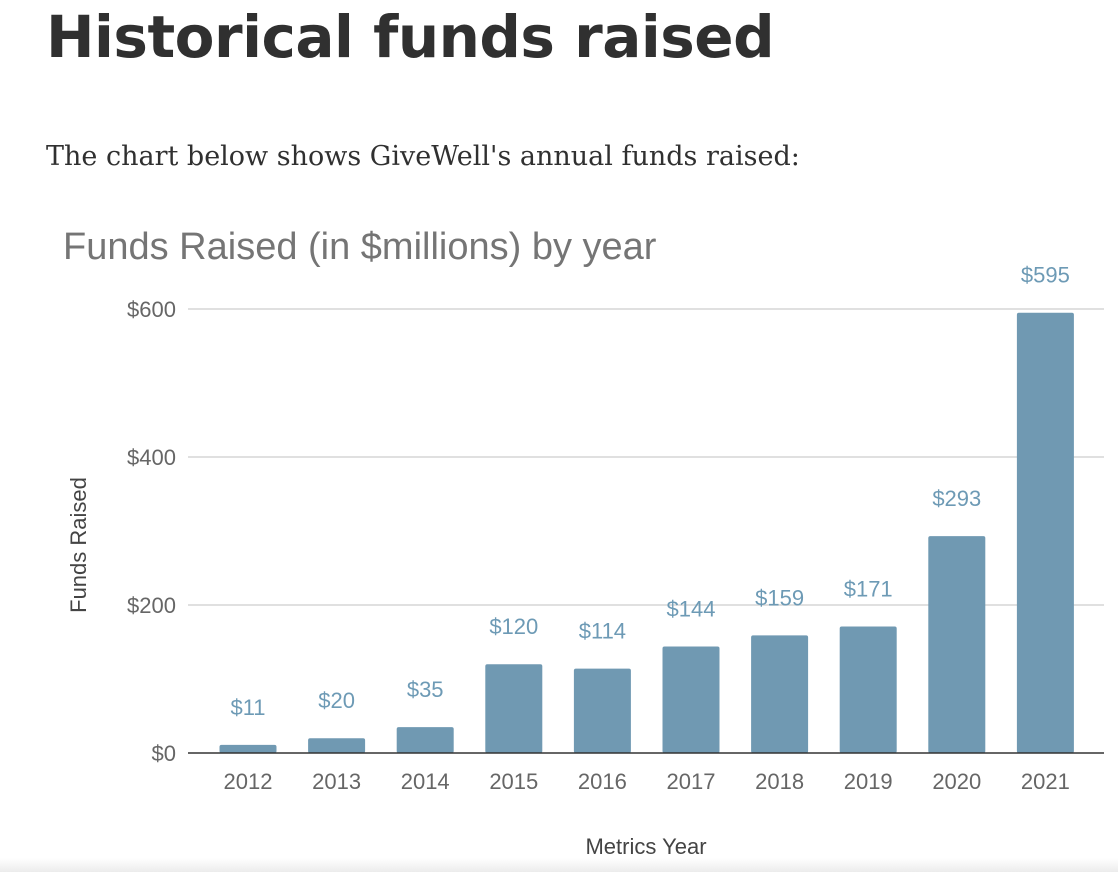 The width and height of the screenshot is (1118, 872). Describe the element at coordinates (645, 846) in the screenshot. I see `x-axis-label: Metrics Year` at that location.